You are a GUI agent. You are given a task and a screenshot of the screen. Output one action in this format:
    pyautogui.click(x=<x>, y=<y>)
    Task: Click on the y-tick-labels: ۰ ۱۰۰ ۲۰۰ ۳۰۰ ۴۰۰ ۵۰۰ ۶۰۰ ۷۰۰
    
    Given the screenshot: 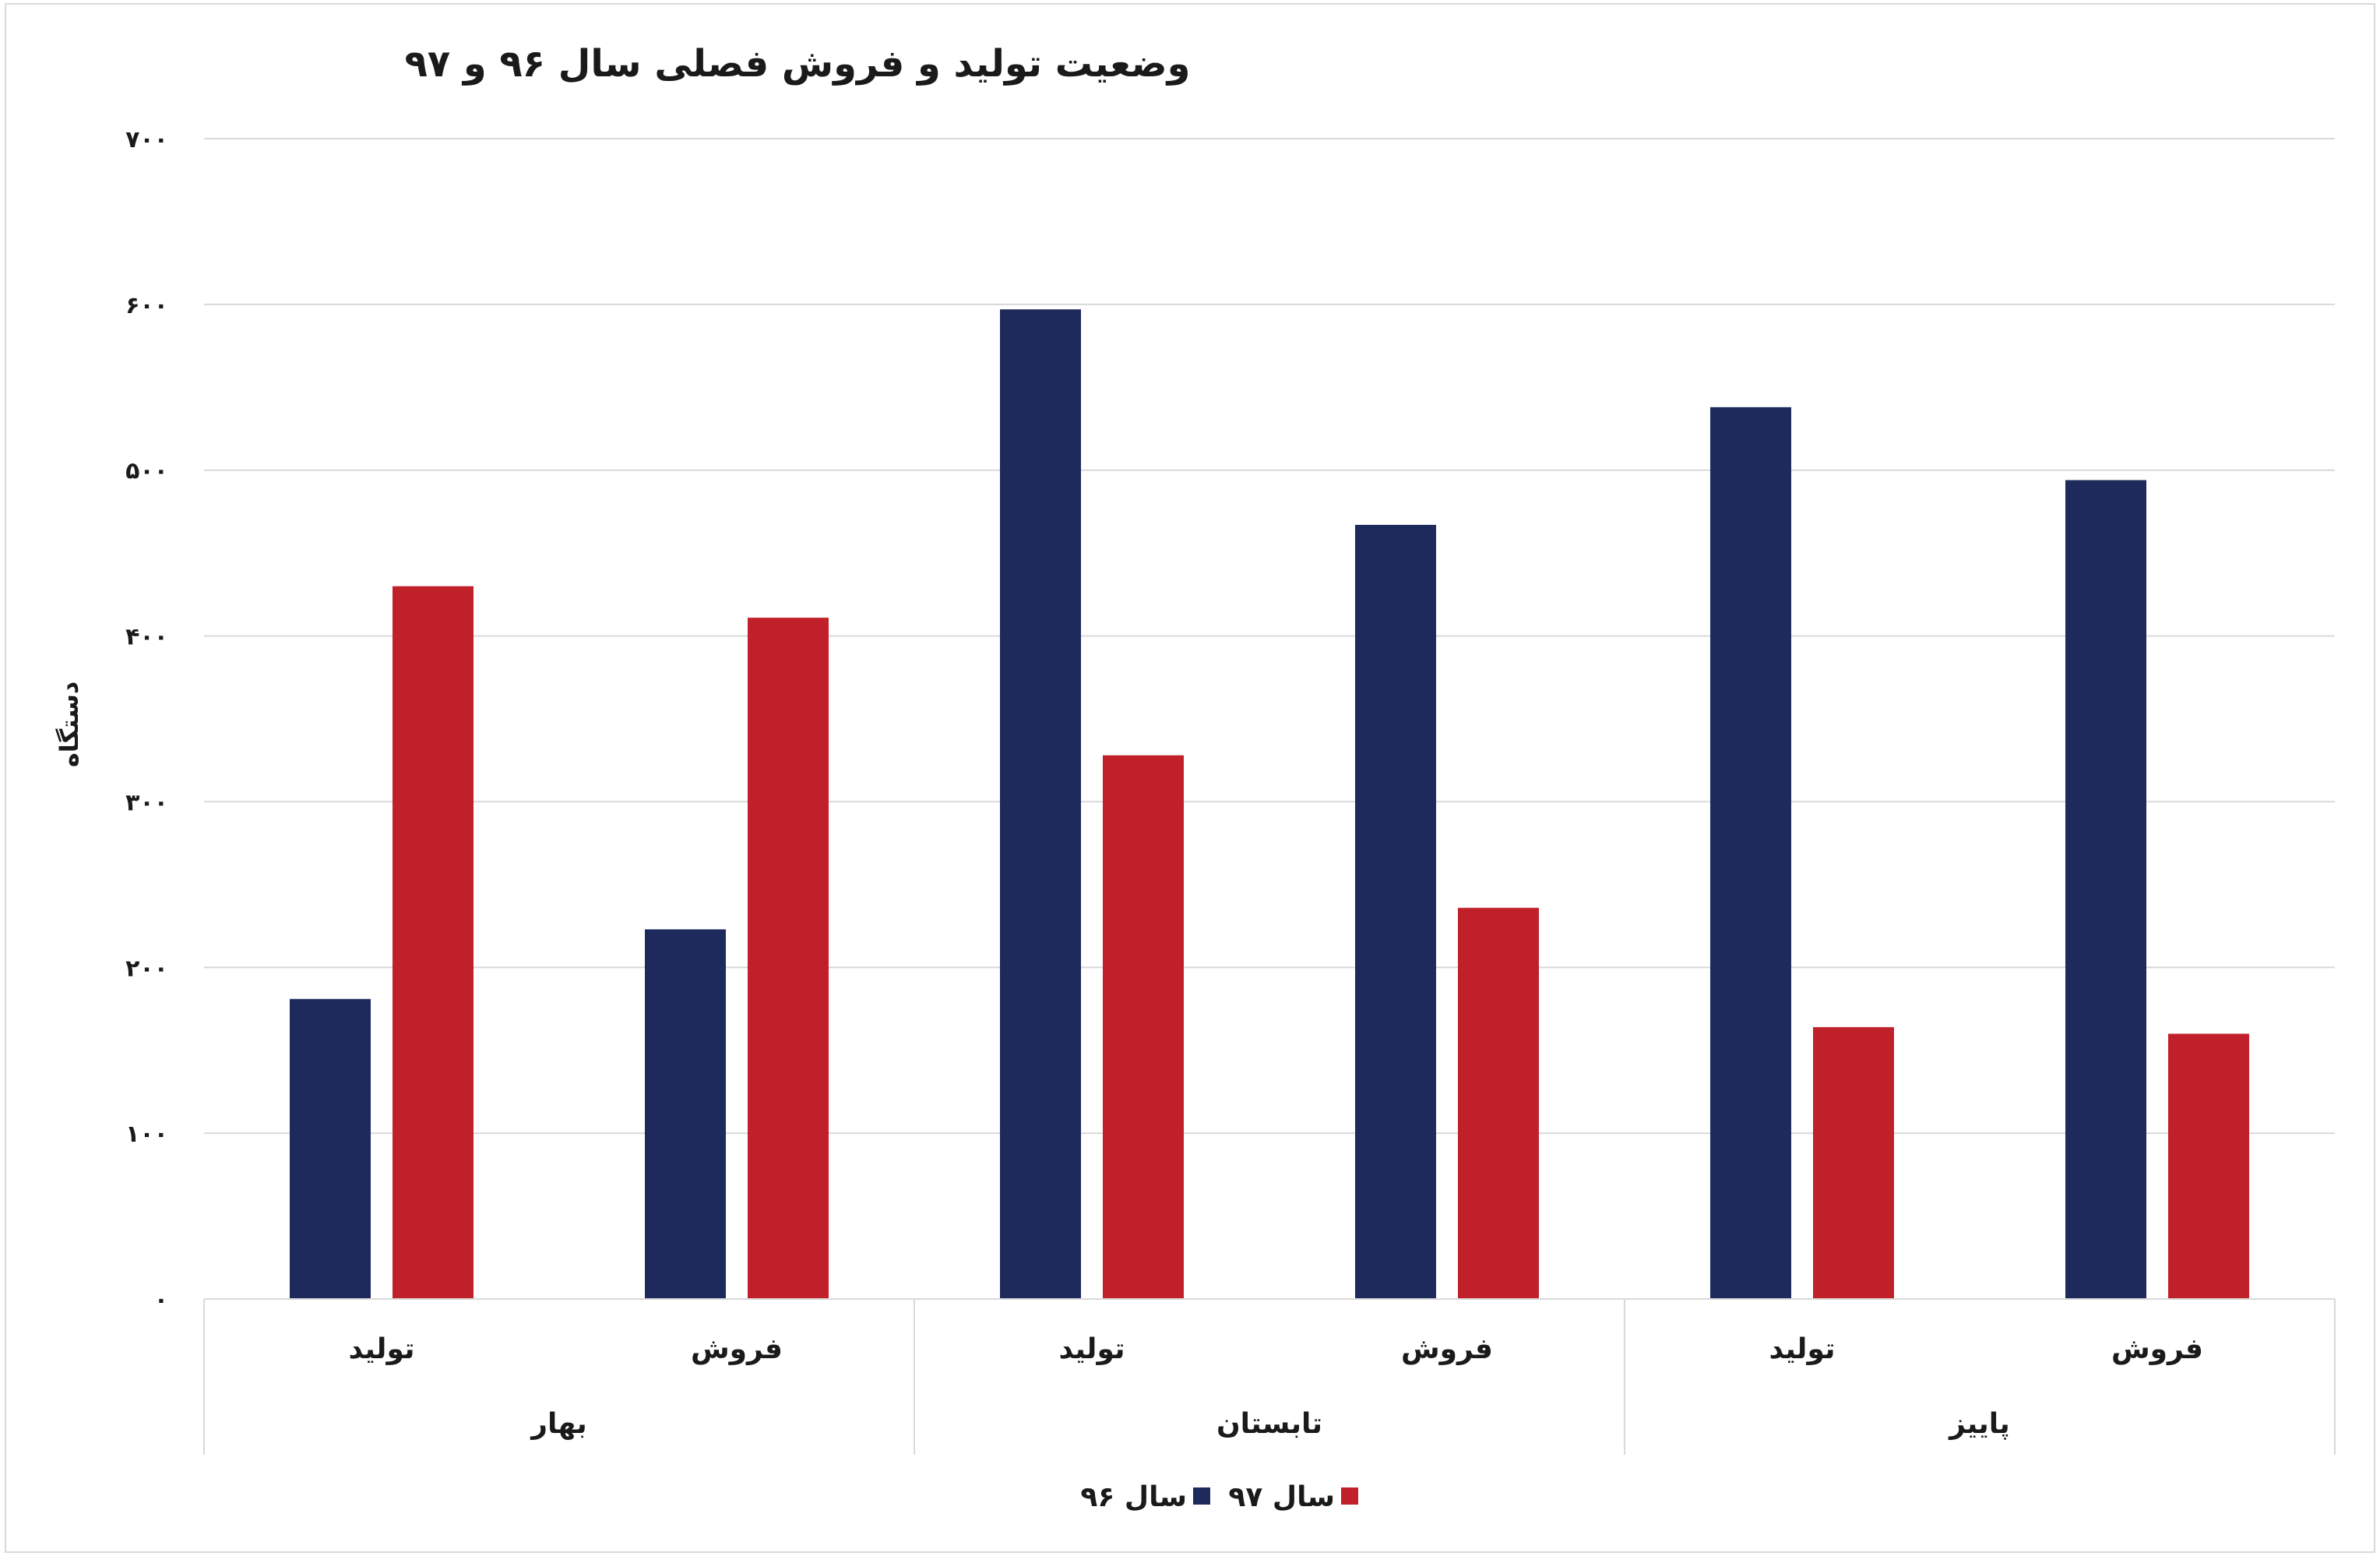 What is the action you would take?
    pyautogui.click(x=146, y=720)
    